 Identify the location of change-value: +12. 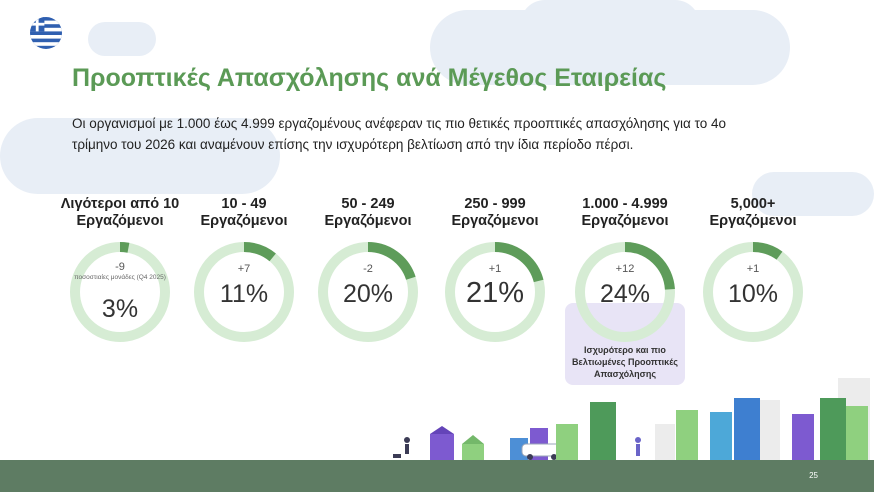
(625, 269).